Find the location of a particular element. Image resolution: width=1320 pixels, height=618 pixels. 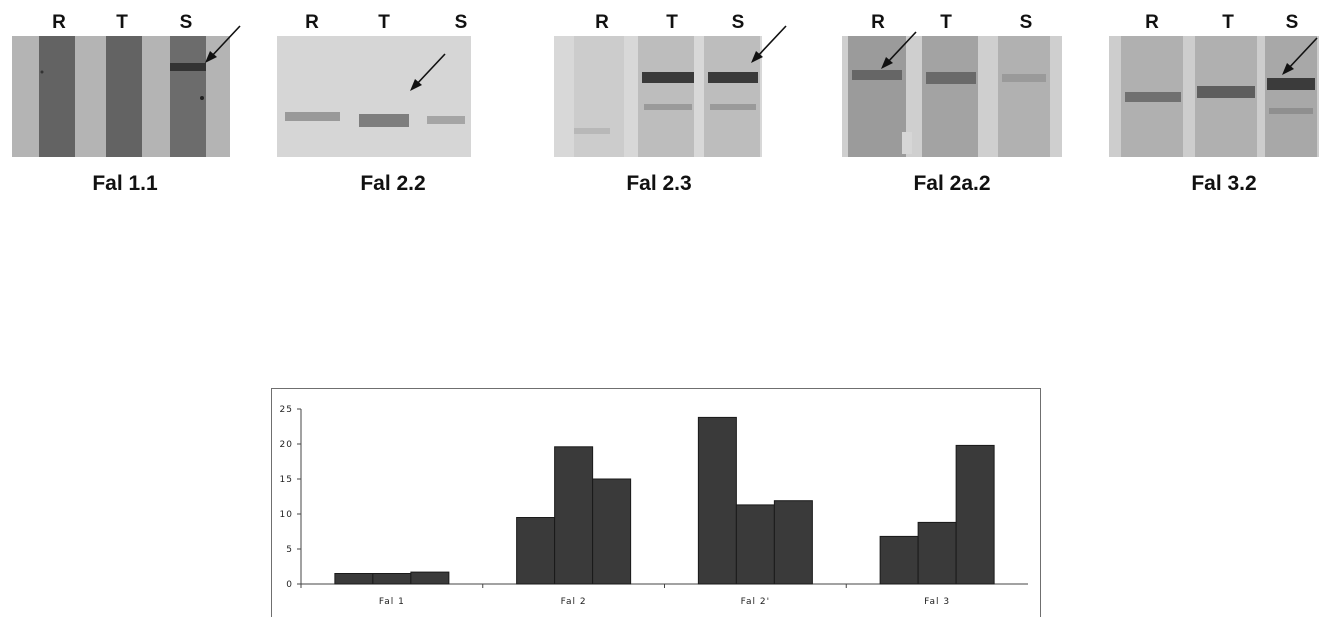

y-tick-label: 25 is located at coordinates (286, 410).